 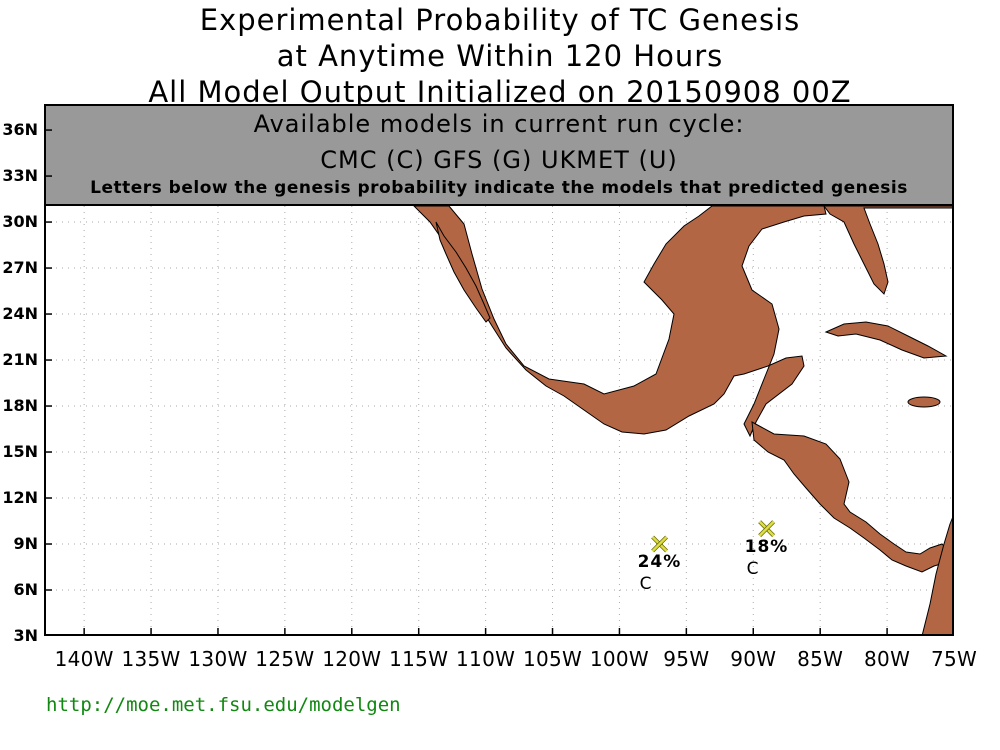 I want to click on lon-label: 95W, so click(x=686, y=659).